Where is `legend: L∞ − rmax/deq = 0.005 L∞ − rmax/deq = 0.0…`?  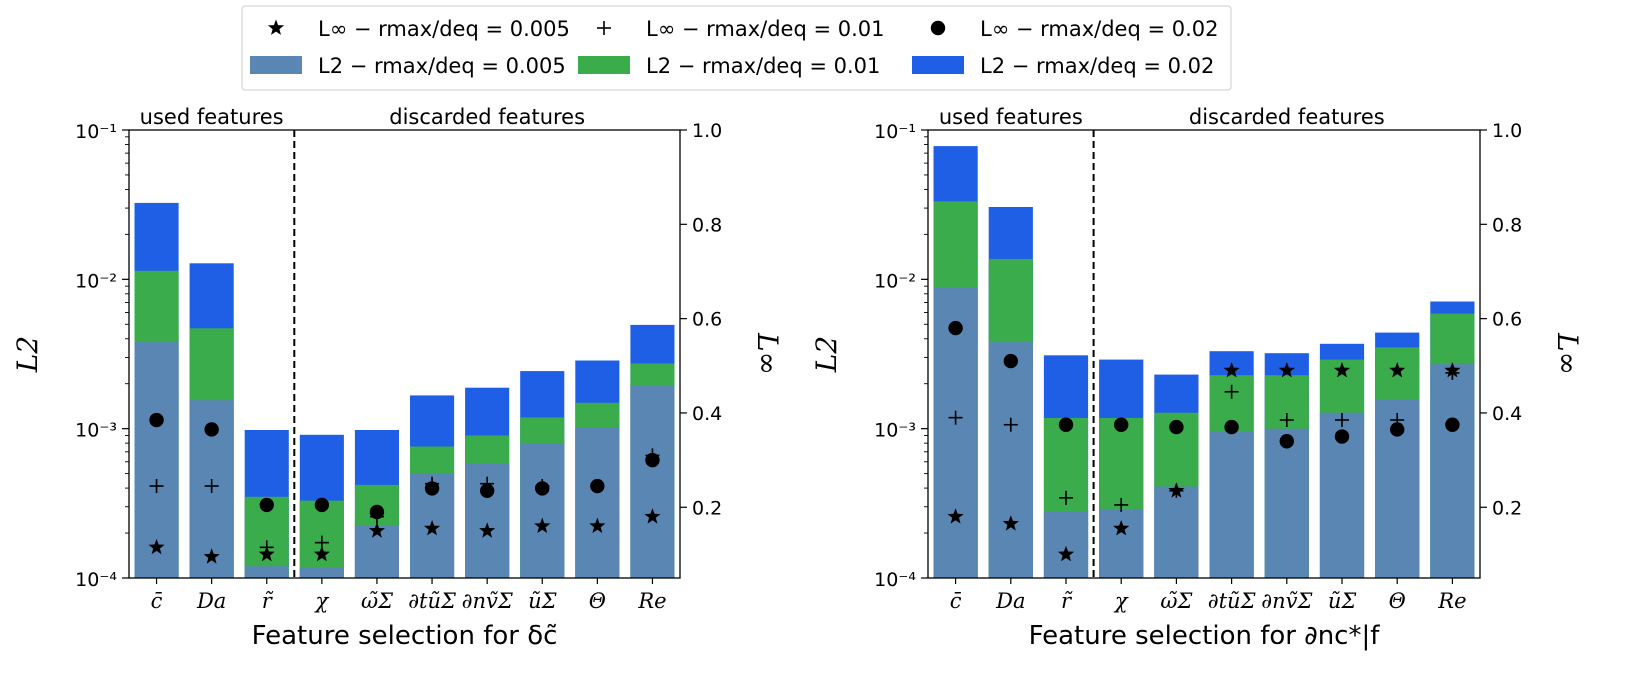 legend: L∞ − rmax/deq = 0.005 L∞ − rmax/deq = 0.0… is located at coordinates (736, 48).